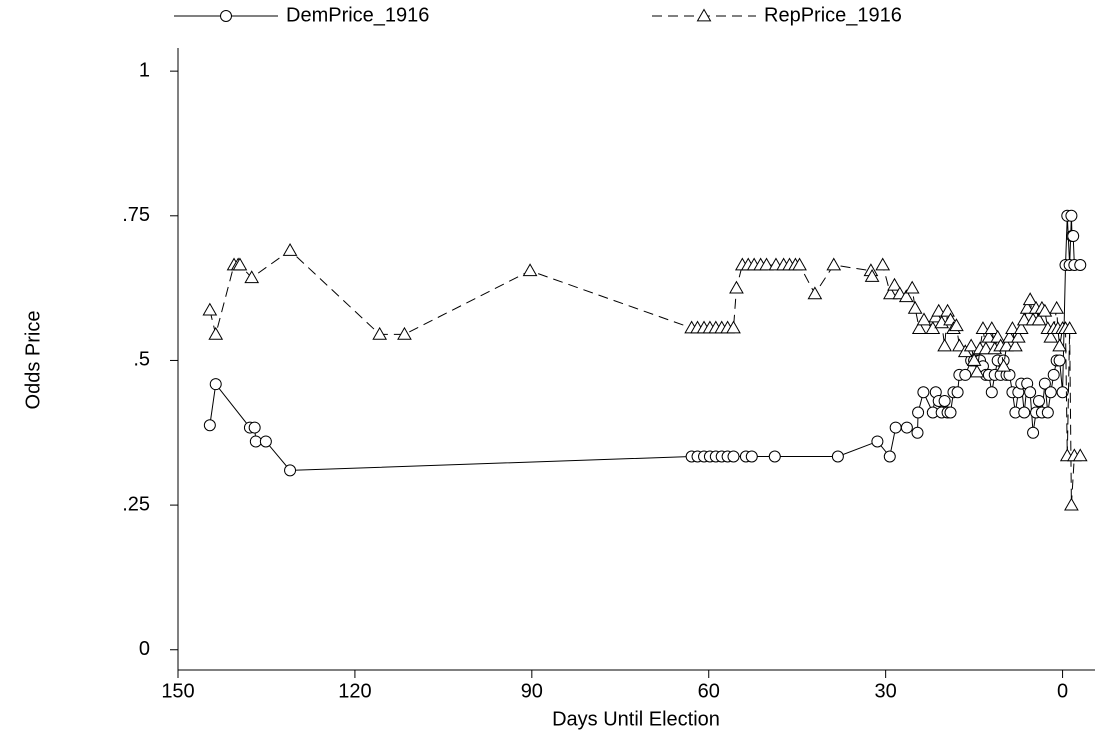 The width and height of the screenshot is (1095, 737). I want to click on y-tick-label: .75, so click(136, 215).